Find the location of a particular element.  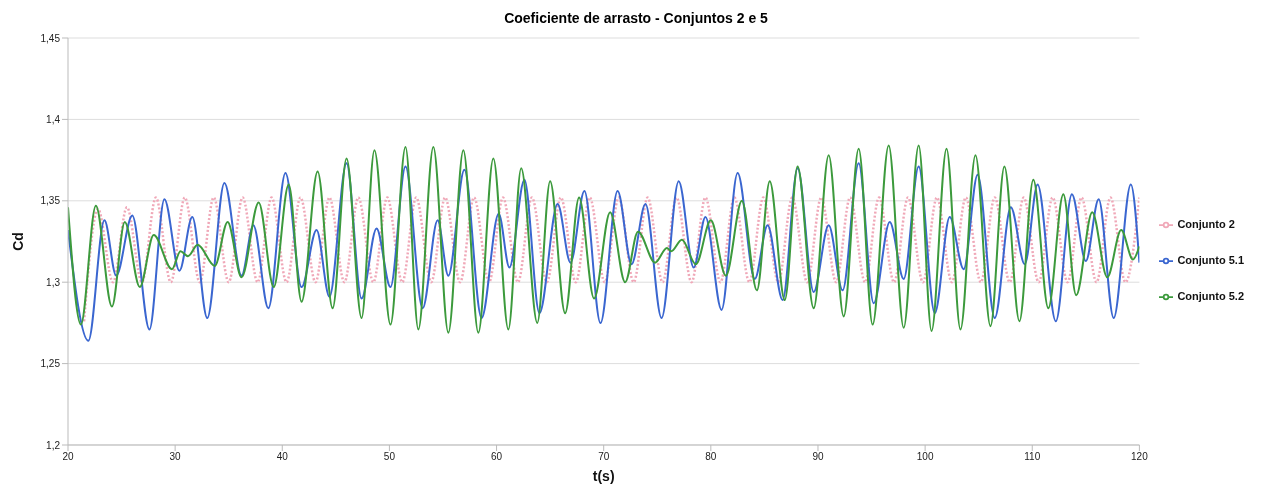

y-tick-label: 1,25 is located at coordinates (50, 364).